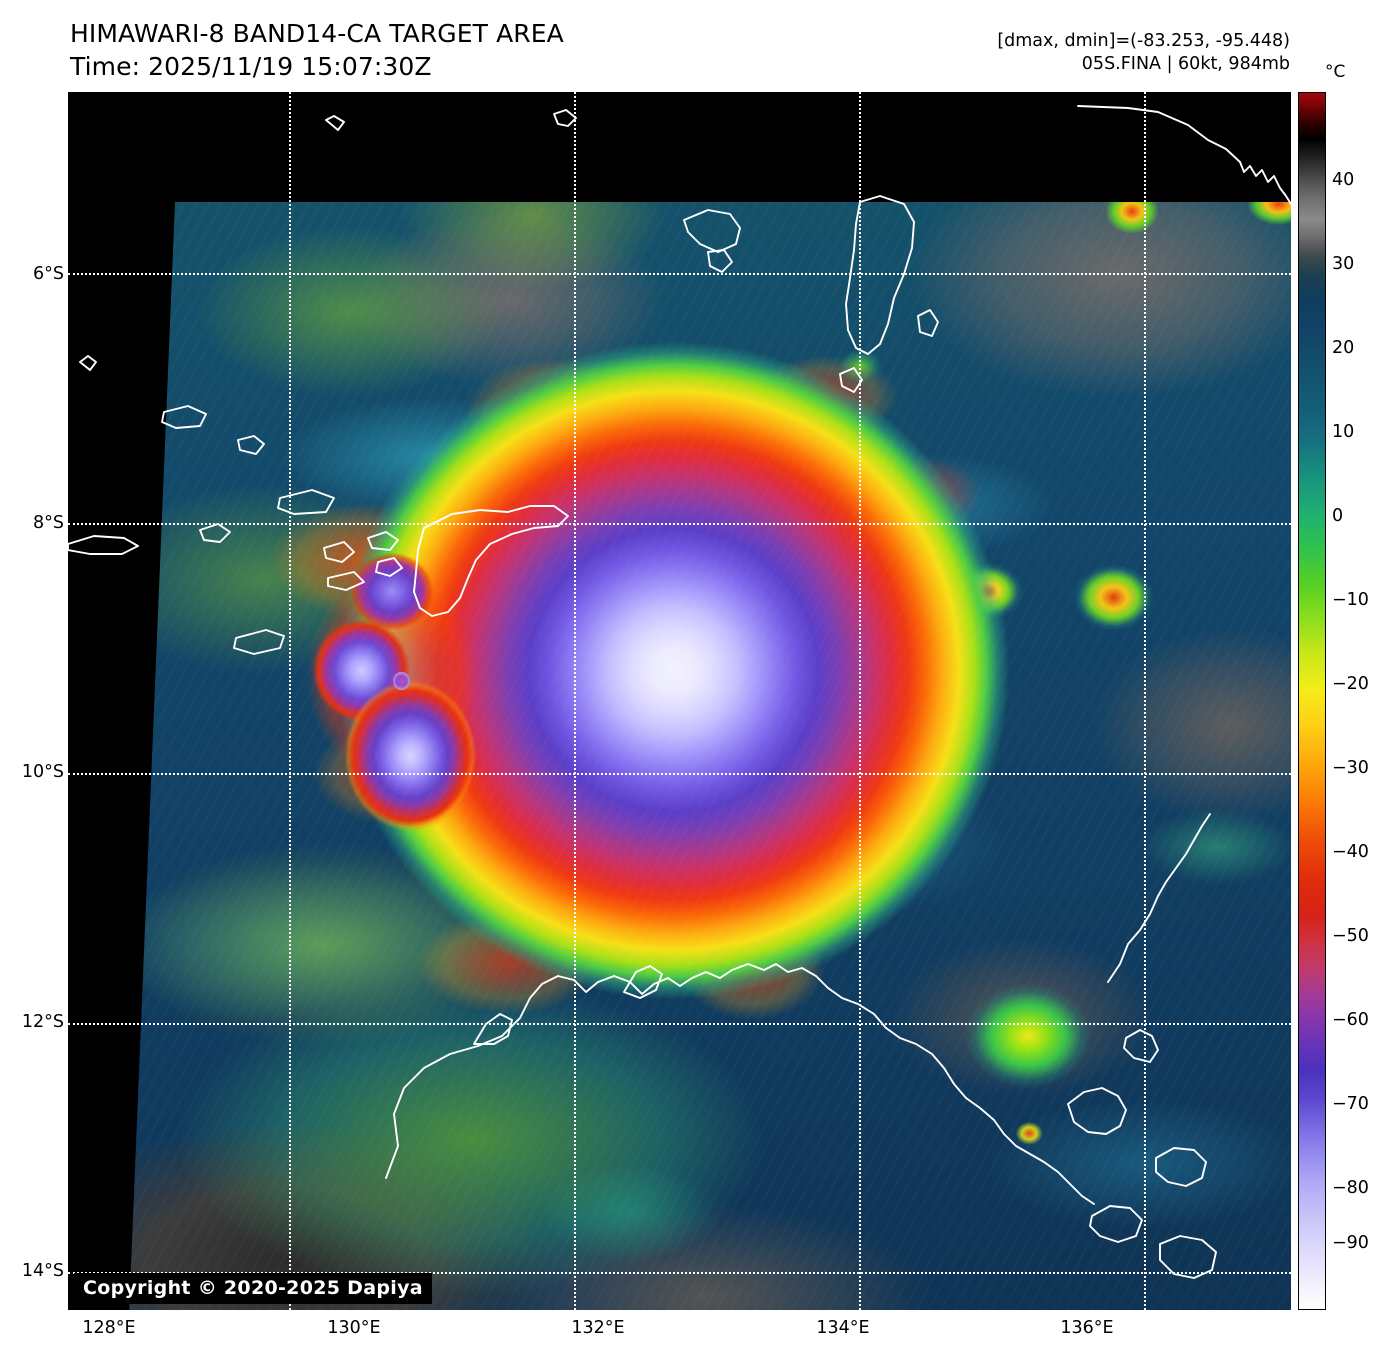 This screenshot has height=1359, width=1388. Describe the element at coordinates (843, 1328) in the screenshot. I see `xtick-label-3: 134°E` at that location.